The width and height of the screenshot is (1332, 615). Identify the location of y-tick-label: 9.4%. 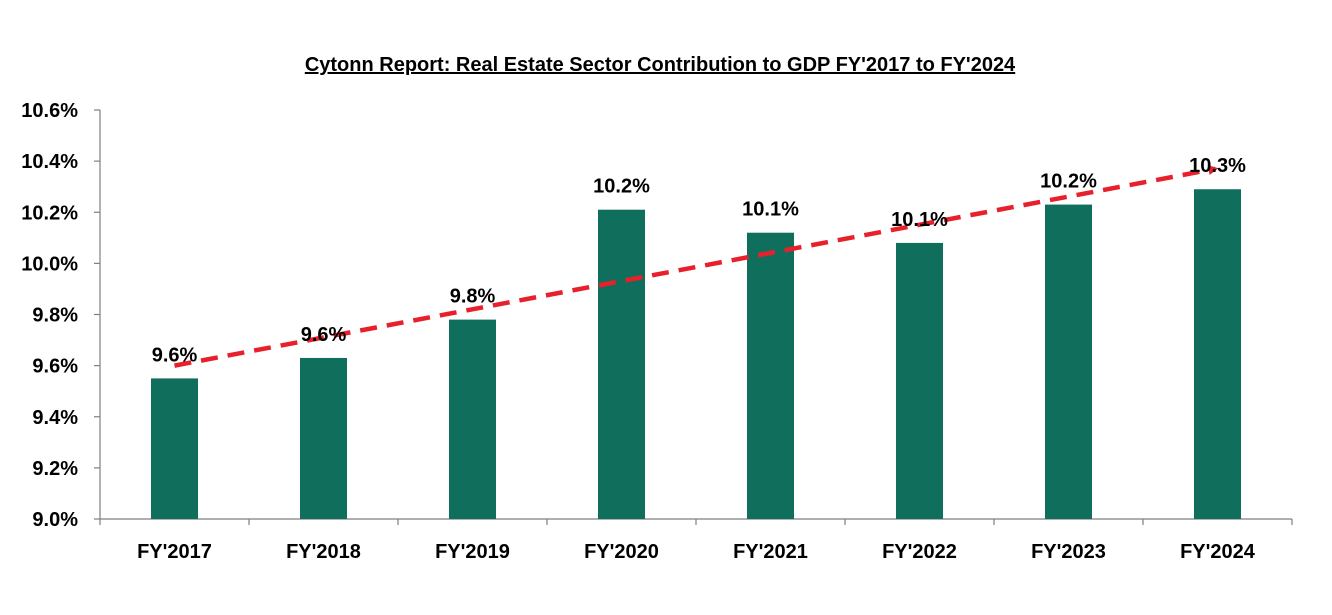
(55, 418).